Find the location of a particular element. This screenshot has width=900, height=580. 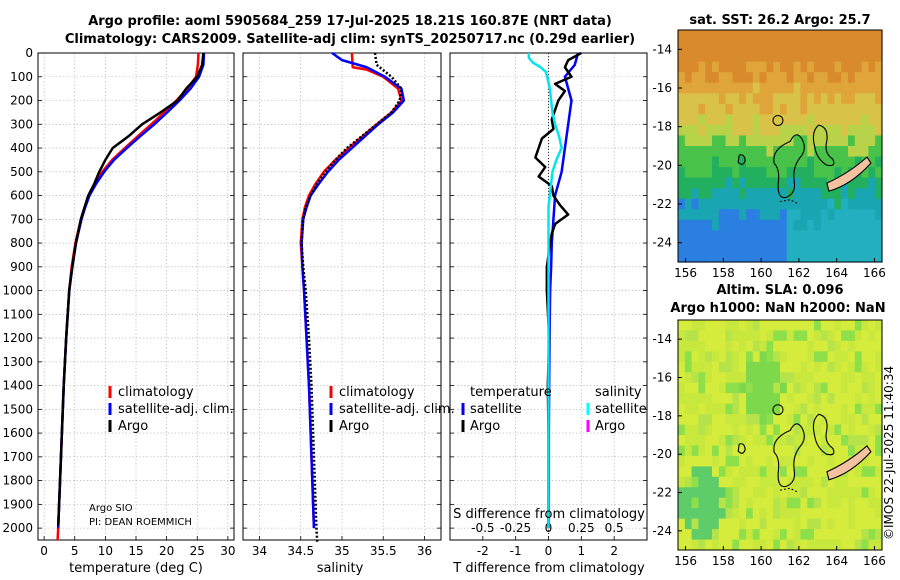

series-argo is located at coordinates (351, 297).